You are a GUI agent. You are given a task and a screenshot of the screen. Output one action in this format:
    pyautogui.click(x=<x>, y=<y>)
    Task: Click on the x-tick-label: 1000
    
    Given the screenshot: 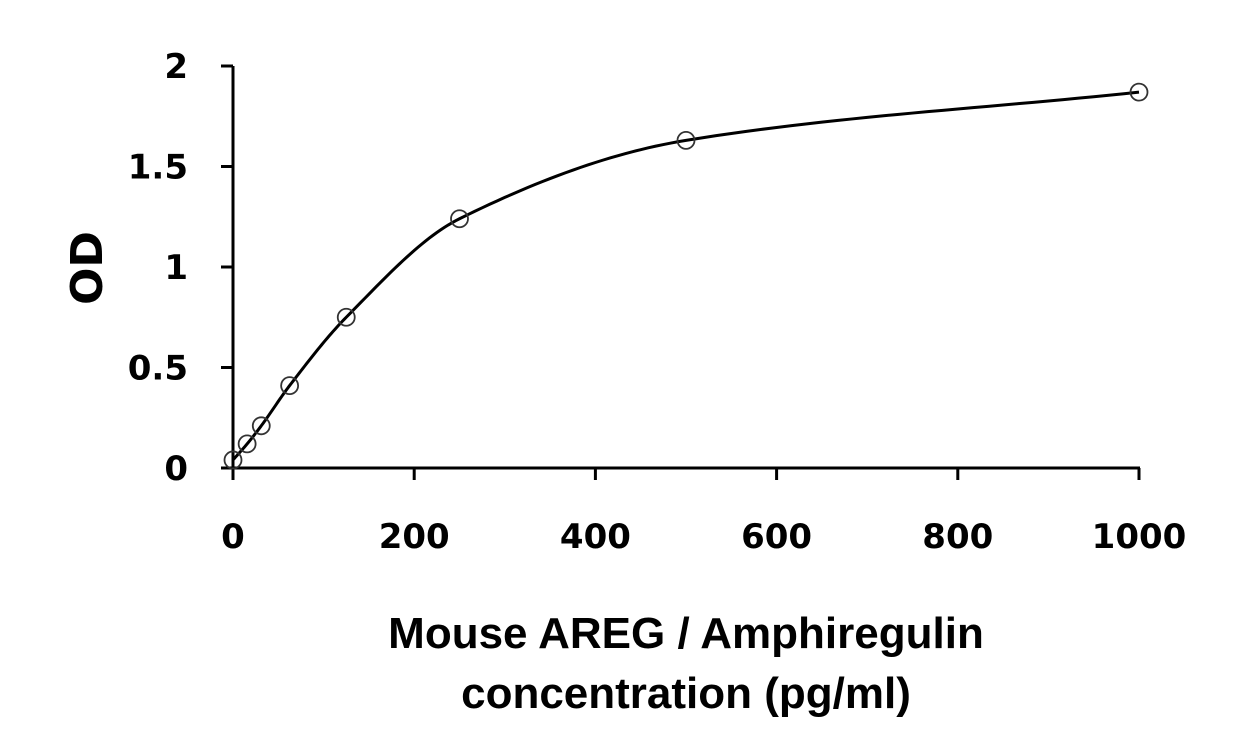 What is the action you would take?
    pyautogui.click(x=1139, y=537)
    